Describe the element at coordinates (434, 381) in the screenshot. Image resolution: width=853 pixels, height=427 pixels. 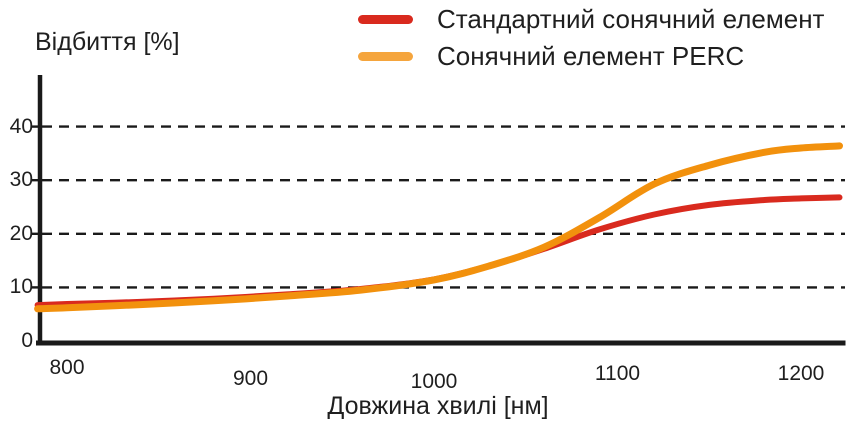
I see `x-tick-label-1000: 1000` at that location.